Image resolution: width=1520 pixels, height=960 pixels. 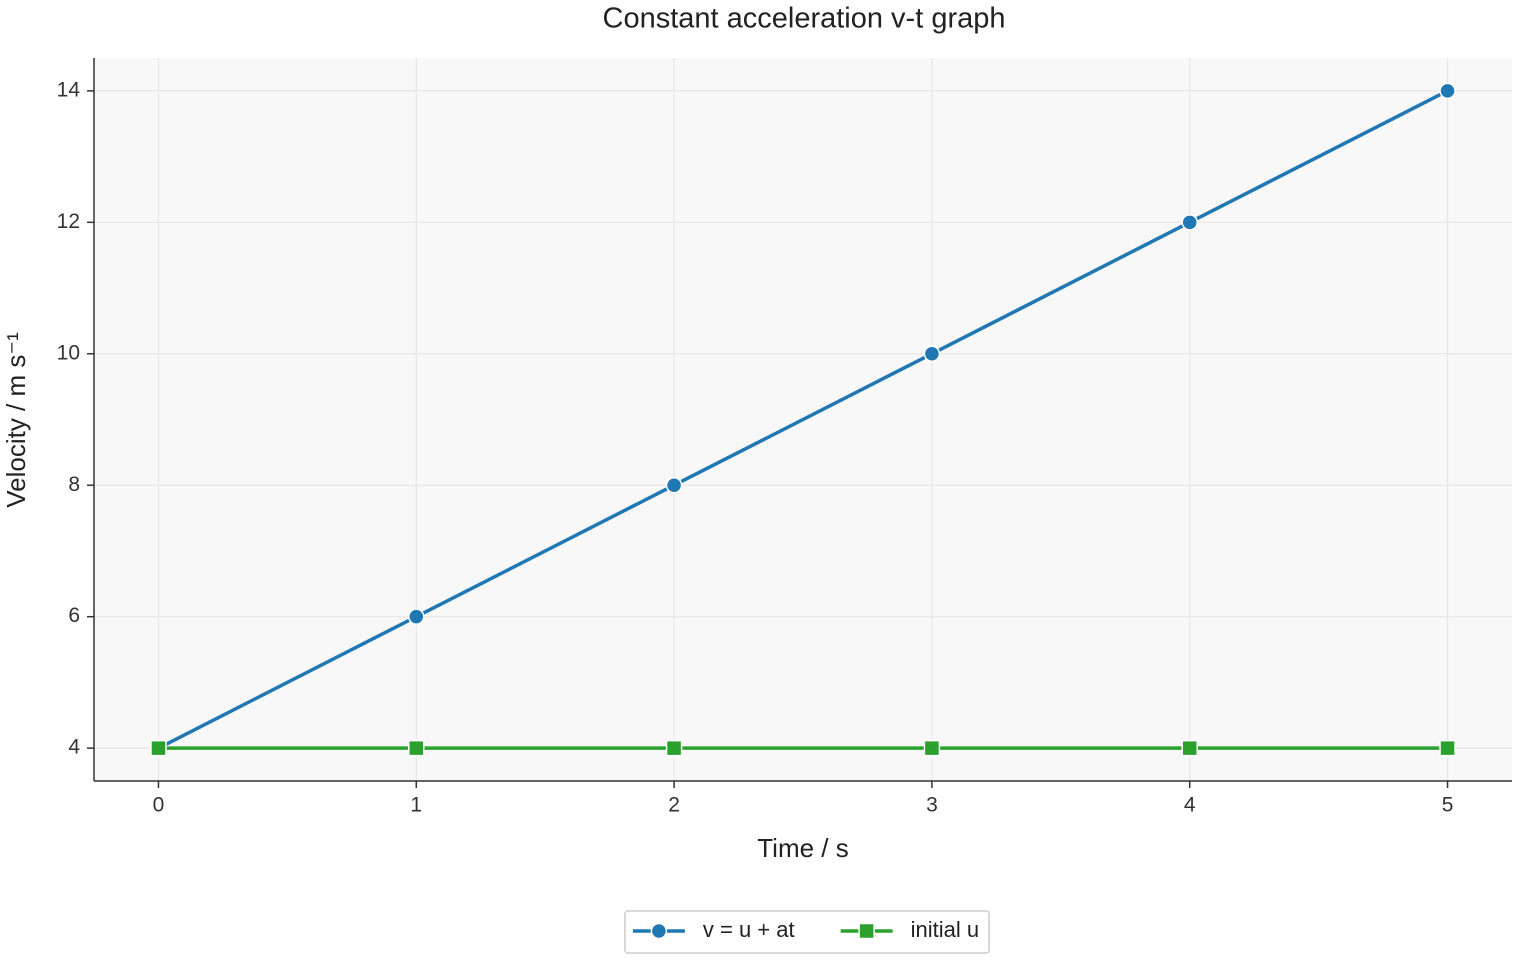 What do you see at coordinates (74, 747) in the screenshot?
I see `y-tick-label: 4` at bounding box center [74, 747].